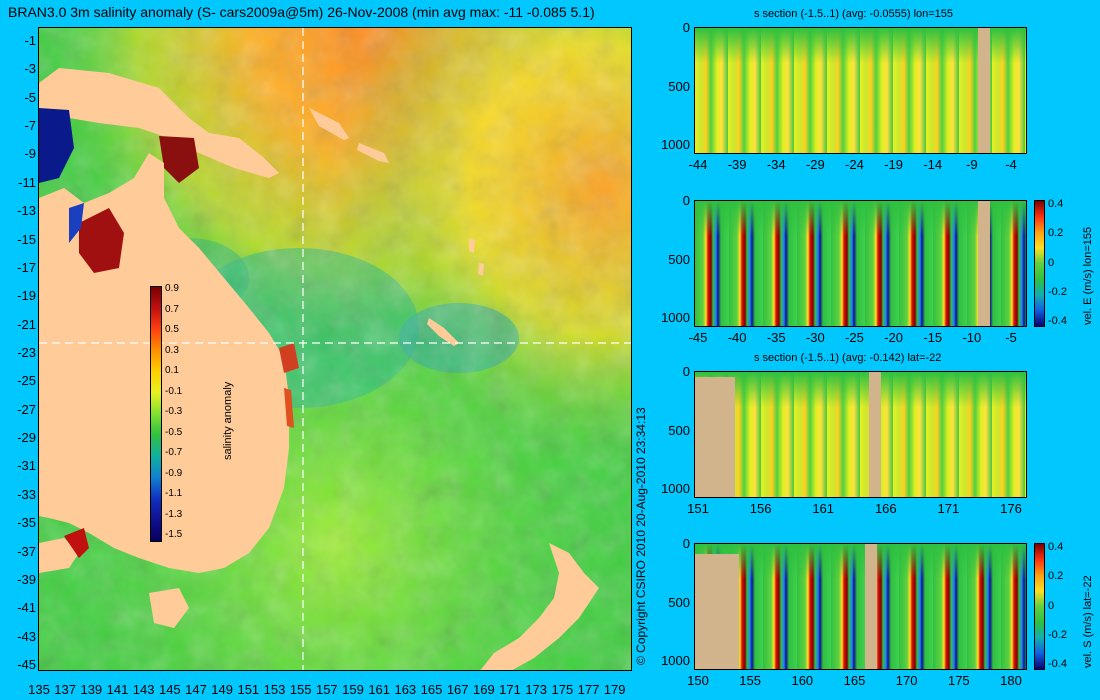 This screenshot has width=1100, height=700. What do you see at coordinates (894, 164) in the screenshot?
I see `section-x-tick: -19` at bounding box center [894, 164].